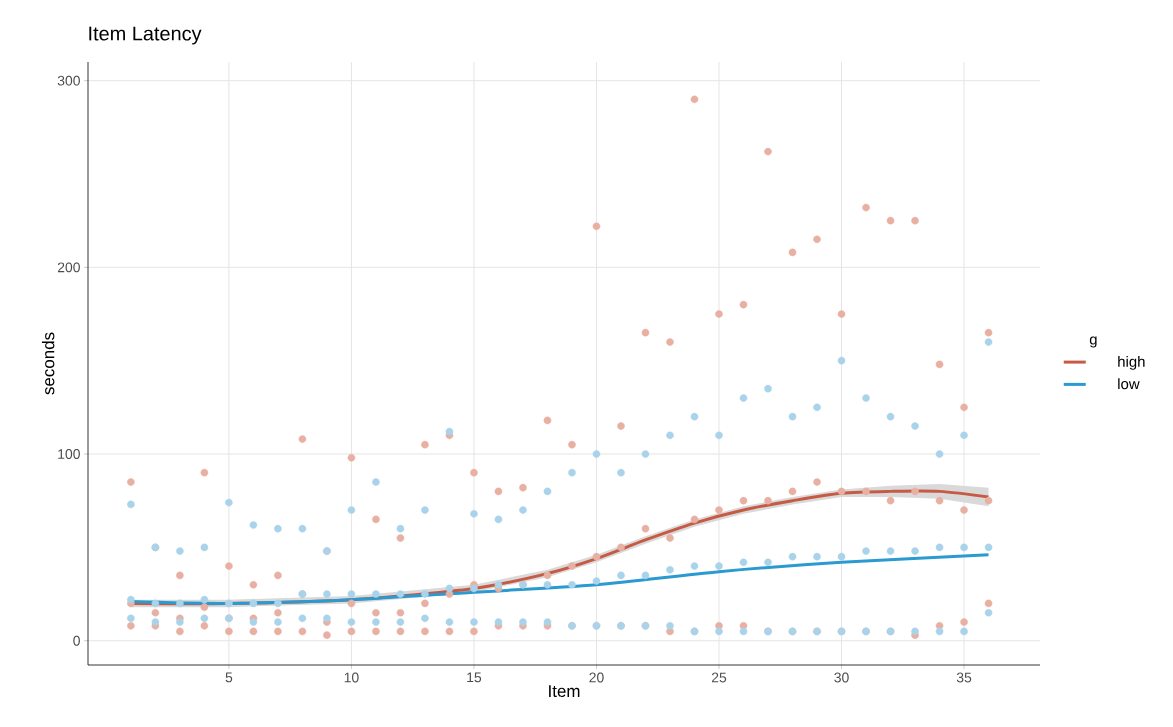 Image resolution: width=1173 pixels, height=727 pixels. Describe the element at coordinates (1129, 384) in the screenshot. I see `legend-label: low` at that location.